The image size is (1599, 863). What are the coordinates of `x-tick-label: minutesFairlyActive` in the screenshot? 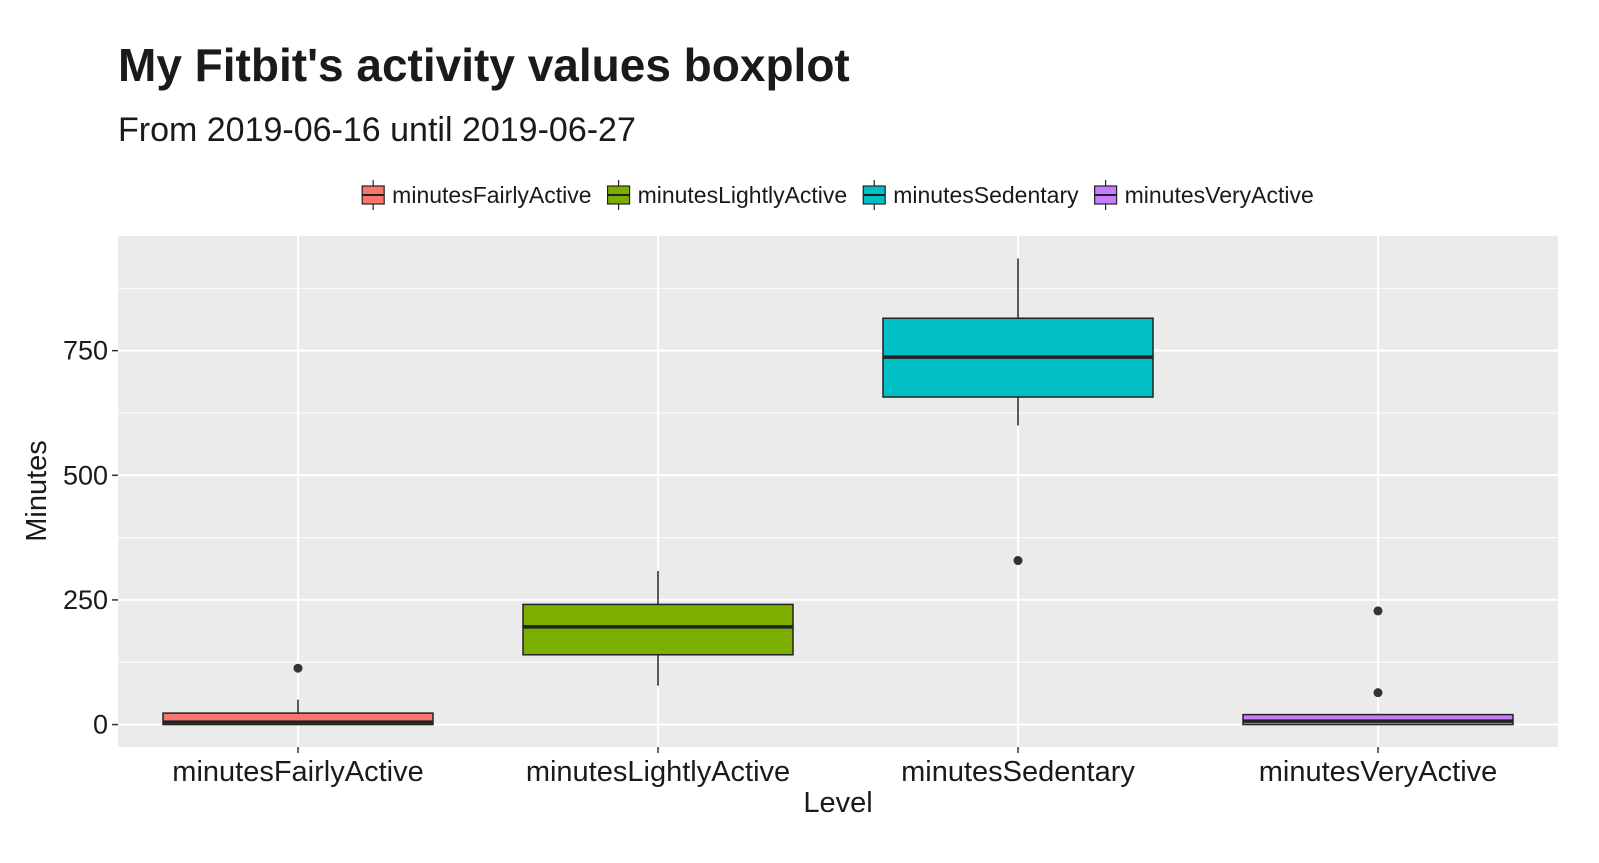 It's located at (297, 772).